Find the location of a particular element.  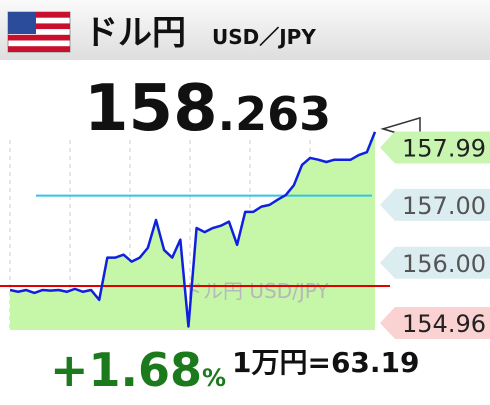

change: +1.68% is located at coordinates (138, 370).